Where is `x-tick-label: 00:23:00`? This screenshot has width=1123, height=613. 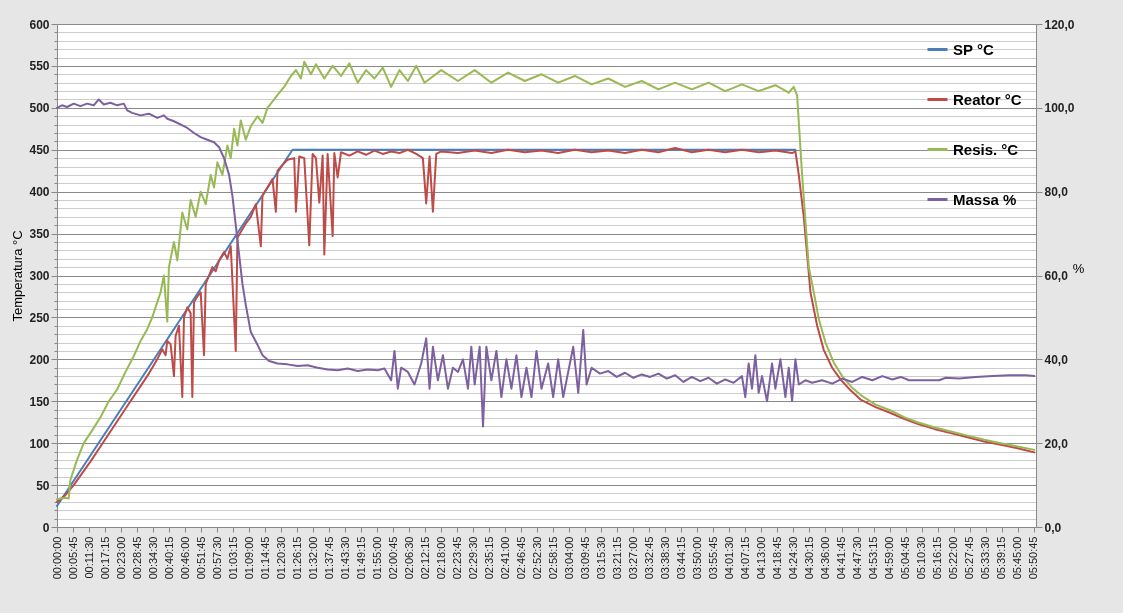
x-tick-label: 00:23:00 is located at coordinates (120, 558).